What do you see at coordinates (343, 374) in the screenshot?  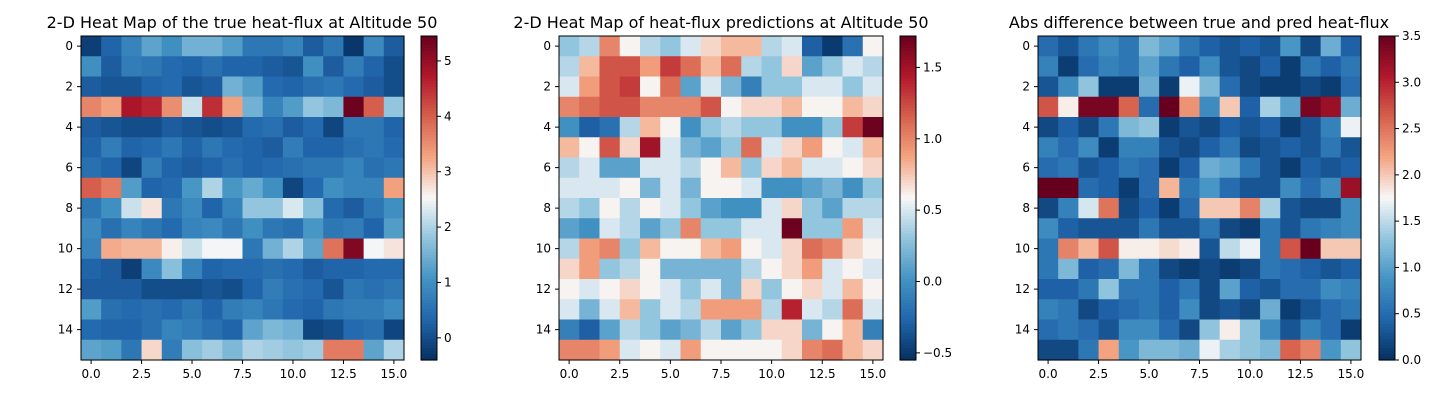 I see `x-tick-label: 12.5` at bounding box center [343, 374].